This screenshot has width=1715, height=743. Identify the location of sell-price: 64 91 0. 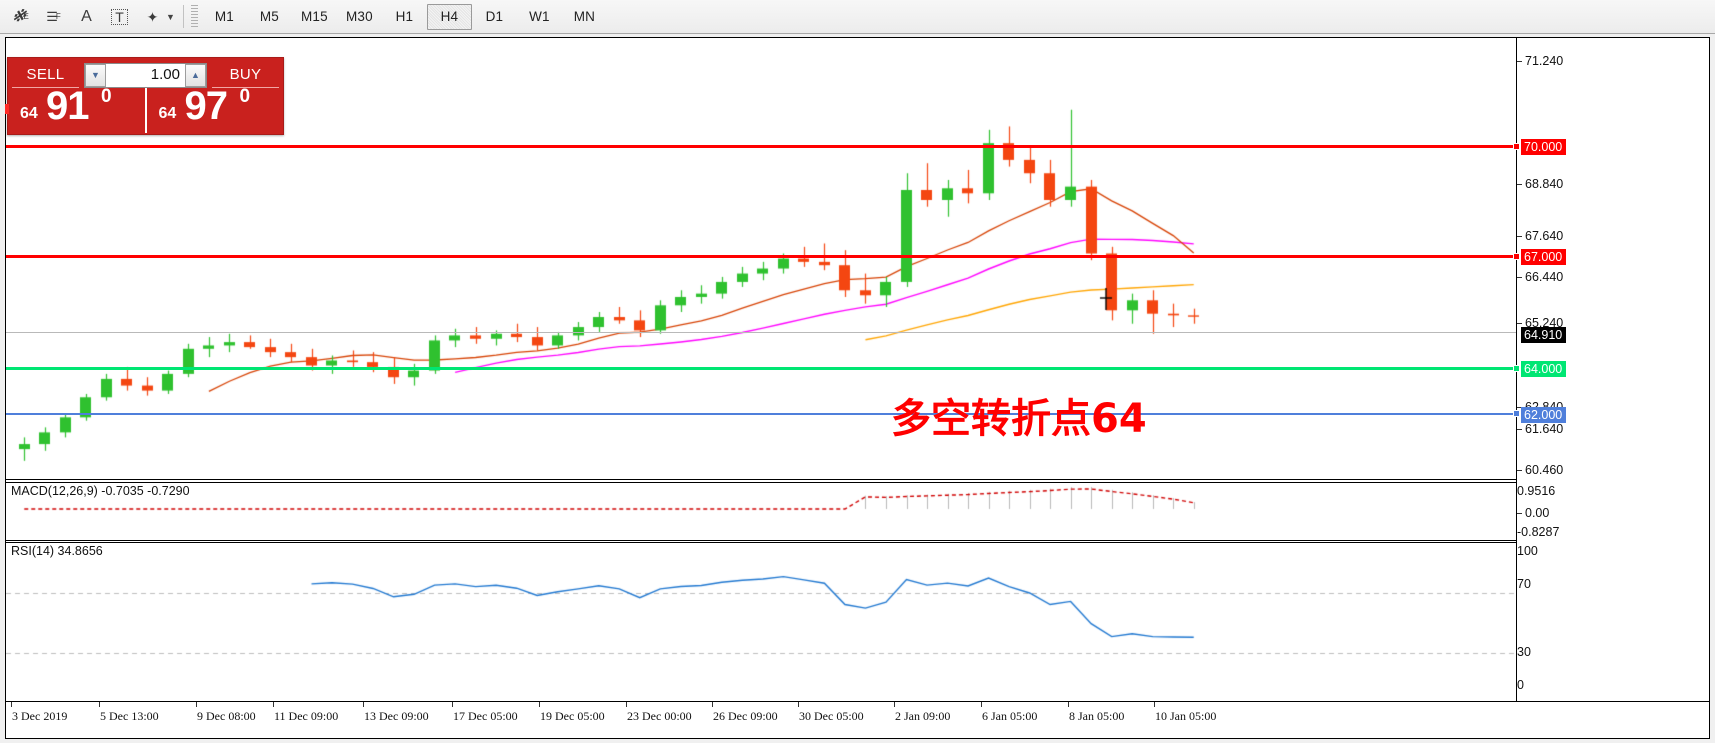
(76, 108).